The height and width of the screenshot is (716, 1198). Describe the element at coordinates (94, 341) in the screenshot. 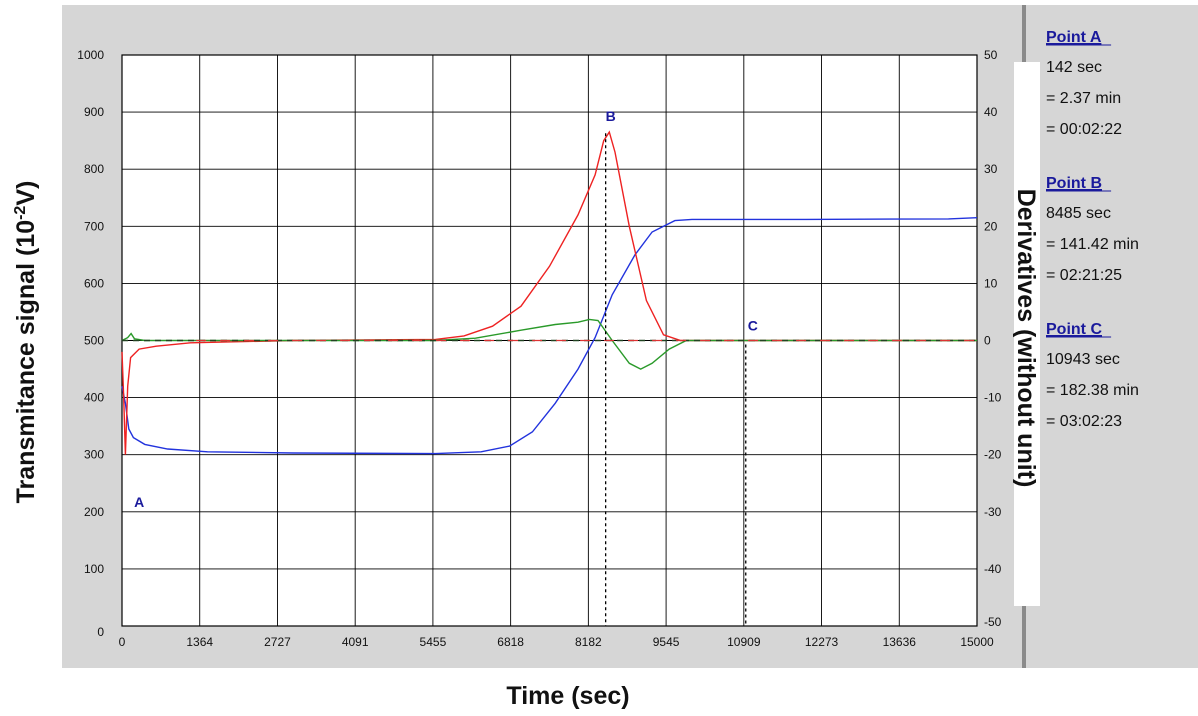

I see `y-tick-label: 500` at that location.